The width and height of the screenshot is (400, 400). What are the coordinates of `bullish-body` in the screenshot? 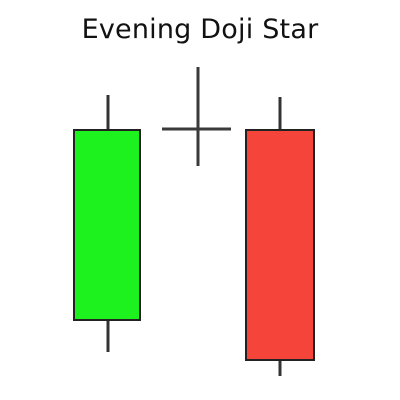 It's located at (107, 225).